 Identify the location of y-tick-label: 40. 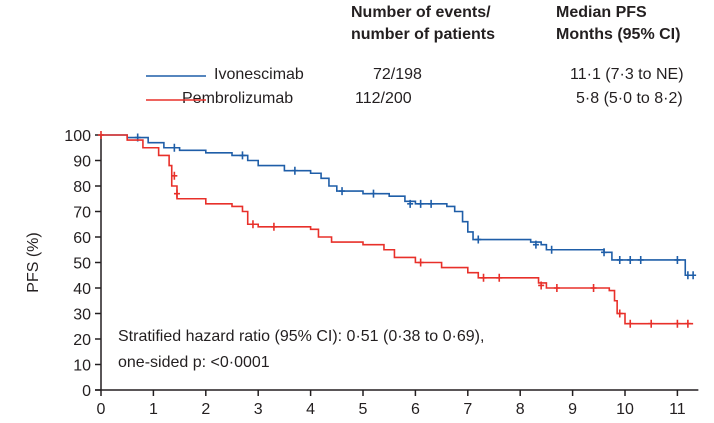
(82, 289).